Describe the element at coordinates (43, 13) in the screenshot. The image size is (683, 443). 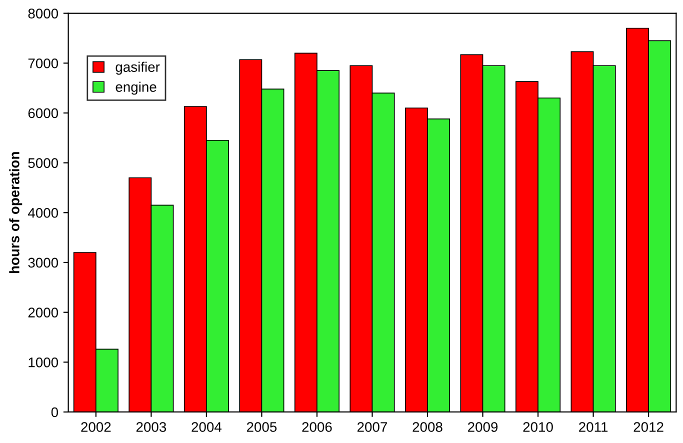
I see `y-tick-label: 8000` at that location.